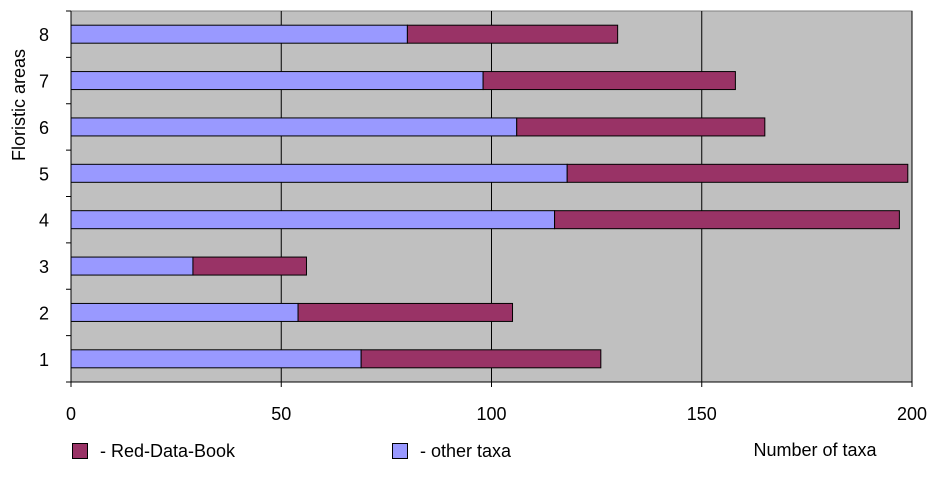 The width and height of the screenshot is (934, 491). What do you see at coordinates (44, 35) in the screenshot?
I see `y-tick-label-8: 8` at bounding box center [44, 35].